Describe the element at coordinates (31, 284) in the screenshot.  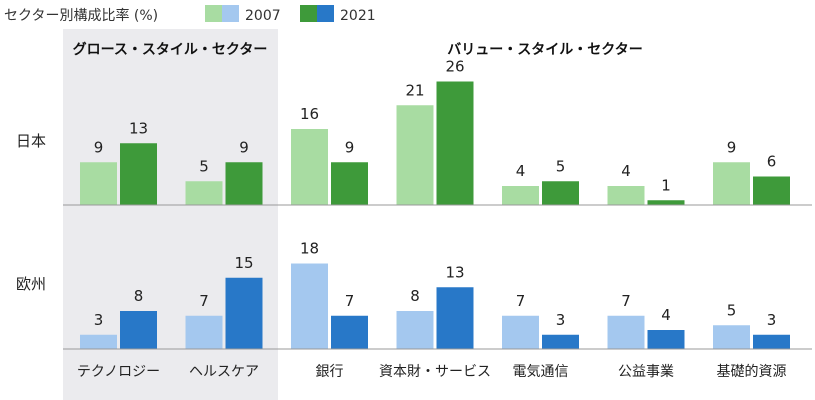
I see `row-label-europe: 欧州` at that location.